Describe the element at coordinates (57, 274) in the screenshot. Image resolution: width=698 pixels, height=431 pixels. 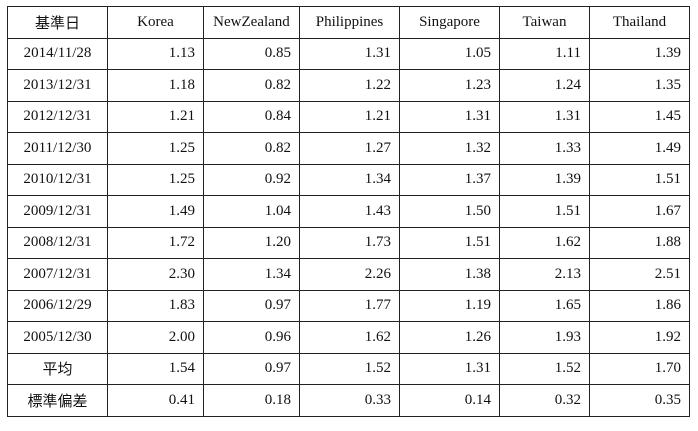
I see `row-label: 2007/12/31` at that location.